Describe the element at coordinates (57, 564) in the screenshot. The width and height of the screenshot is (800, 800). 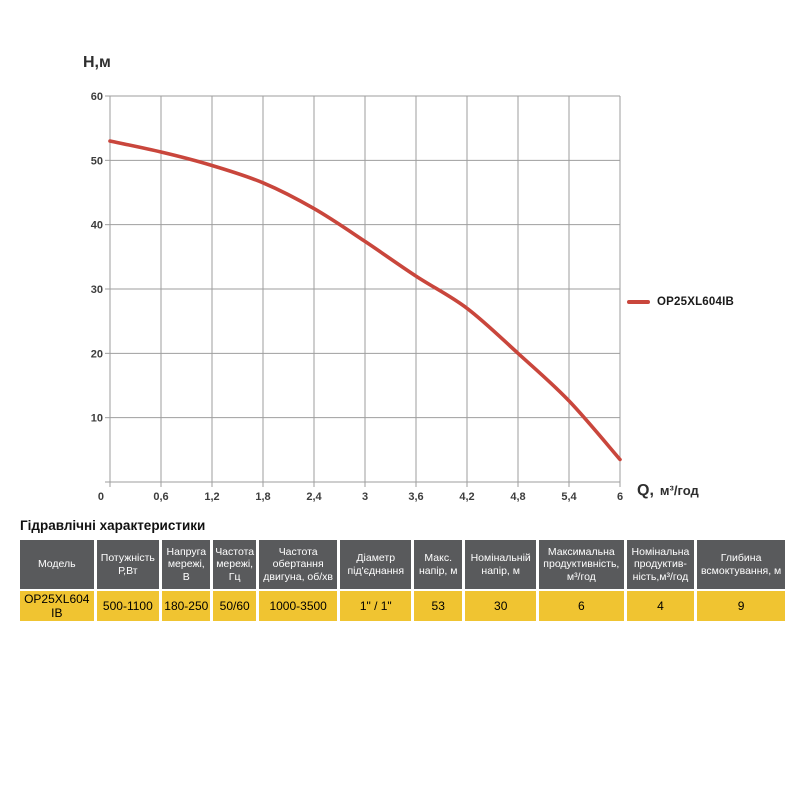
I see `table-column-header: Модель` at that location.